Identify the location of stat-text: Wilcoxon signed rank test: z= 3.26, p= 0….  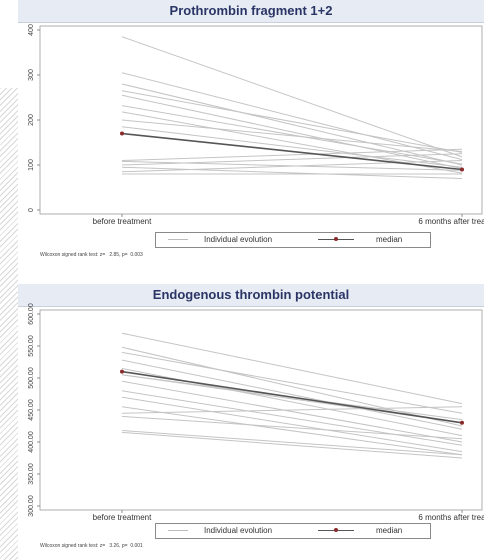
(91, 546).